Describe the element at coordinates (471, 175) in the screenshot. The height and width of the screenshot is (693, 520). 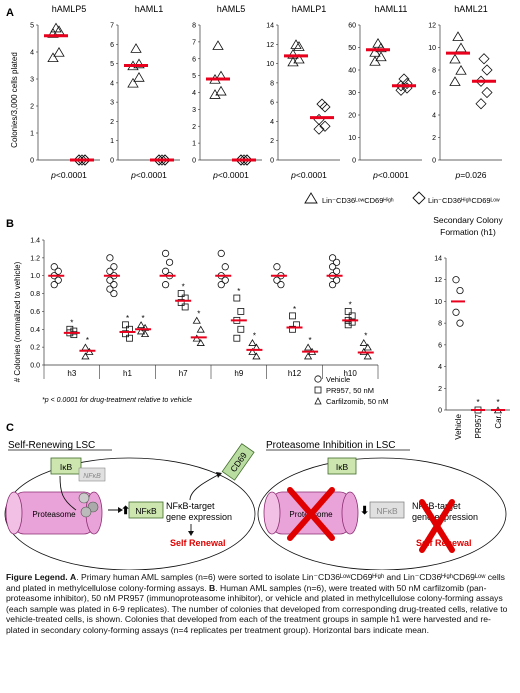
I see `p-value: p=0.026` at that location.